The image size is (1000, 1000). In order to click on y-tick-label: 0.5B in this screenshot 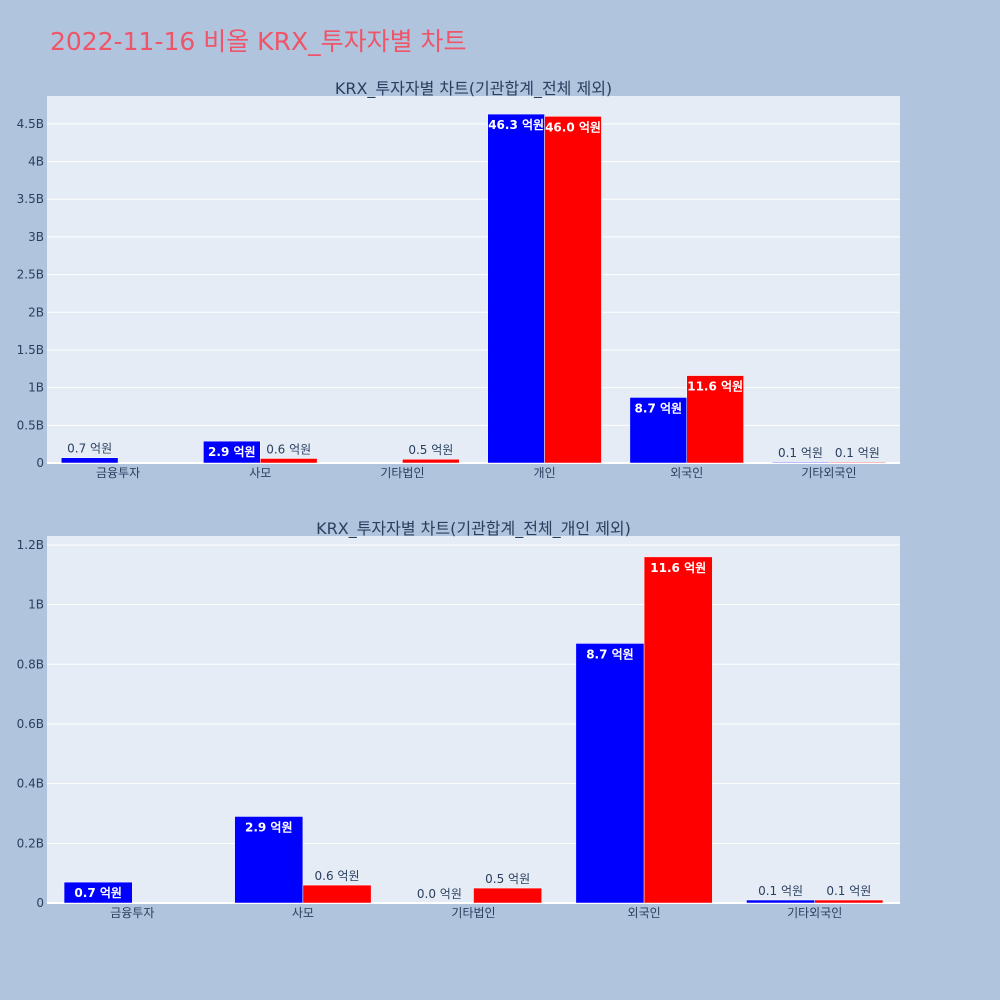, I will do `click(30, 425)`.